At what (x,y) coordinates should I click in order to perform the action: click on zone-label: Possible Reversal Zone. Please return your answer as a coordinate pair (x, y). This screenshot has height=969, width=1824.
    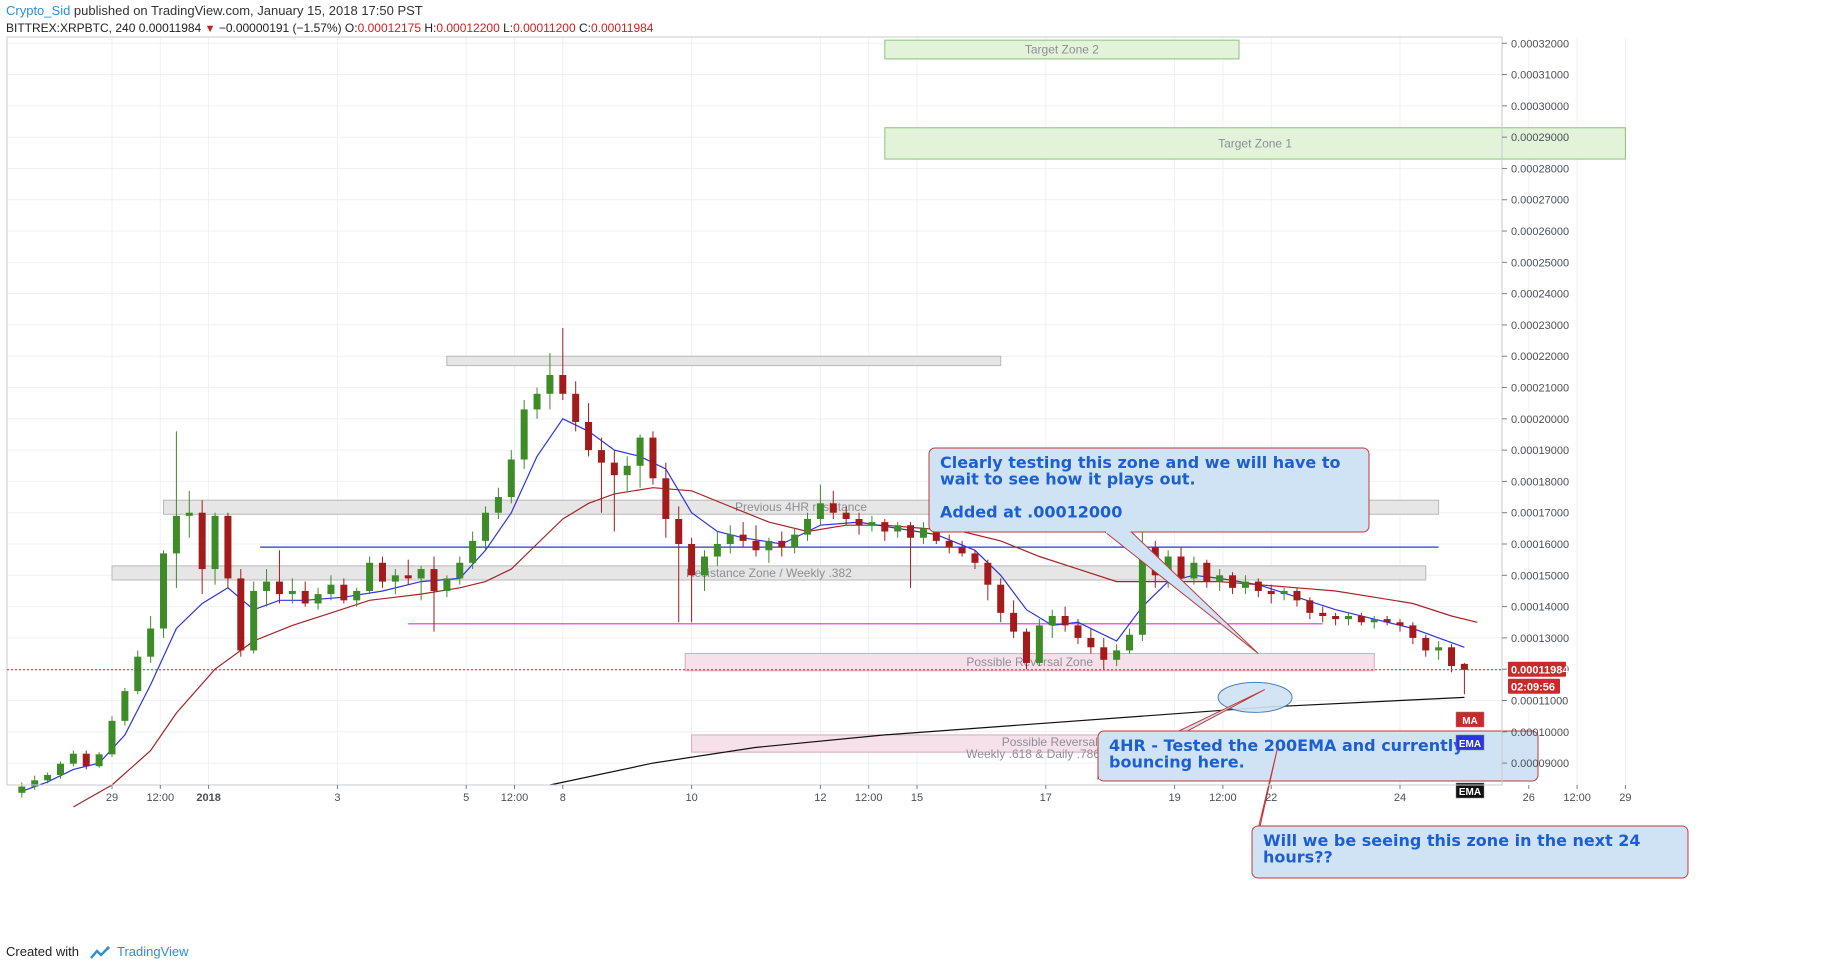
    Looking at the image, I should click on (1065, 742).